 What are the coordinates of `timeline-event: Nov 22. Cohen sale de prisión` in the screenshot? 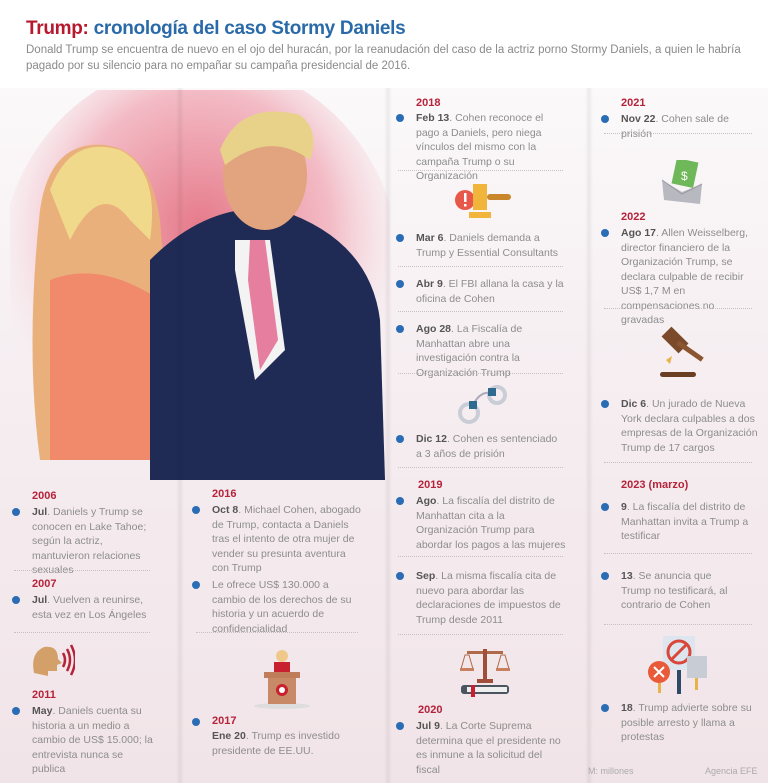 It's located at (678, 126).